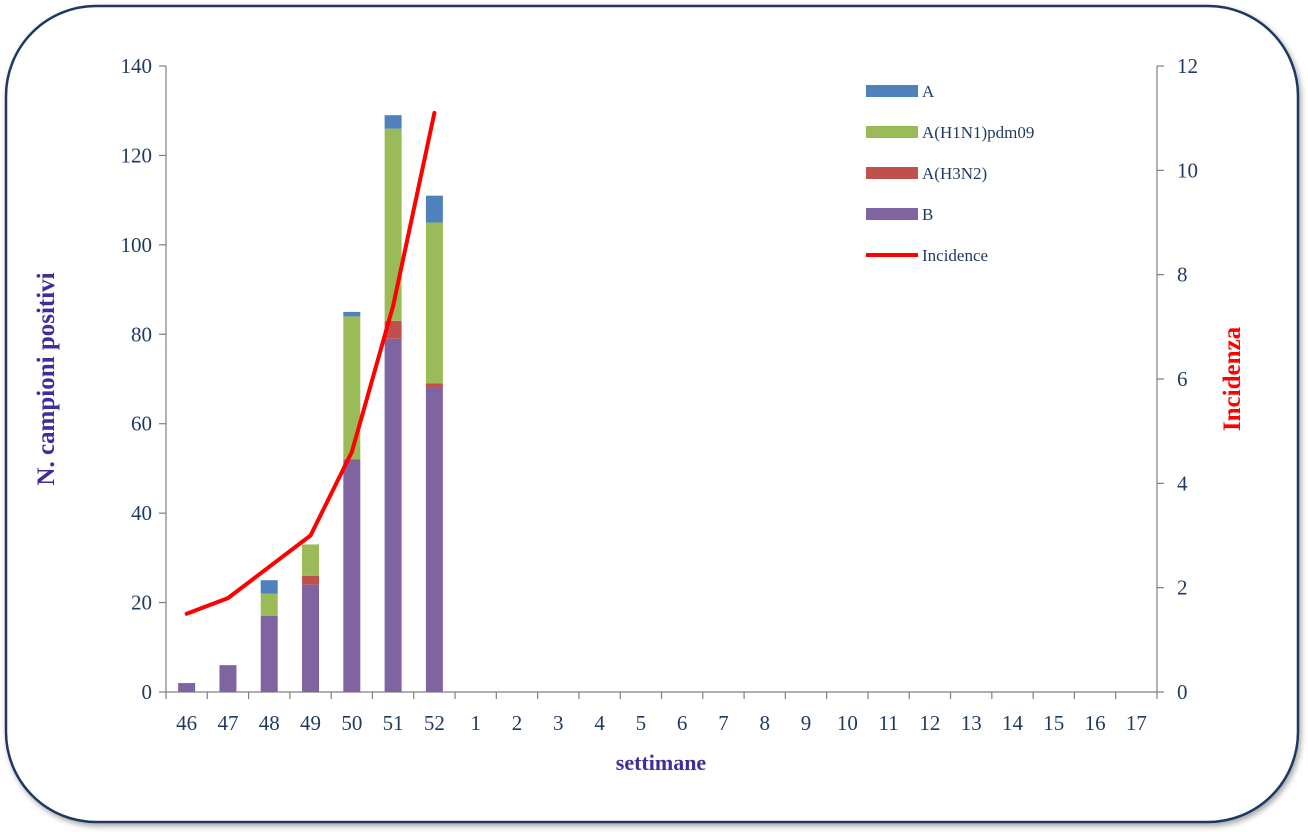 This screenshot has width=1308, height=832. What do you see at coordinates (661, 713) in the screenshot?
I see `x-ticks: 46 47 48 49 50 51 52 1 2 3 4 5 6 7 8 9 10 11 12 13 14 15 16 17` at bounding box center [661, 713].